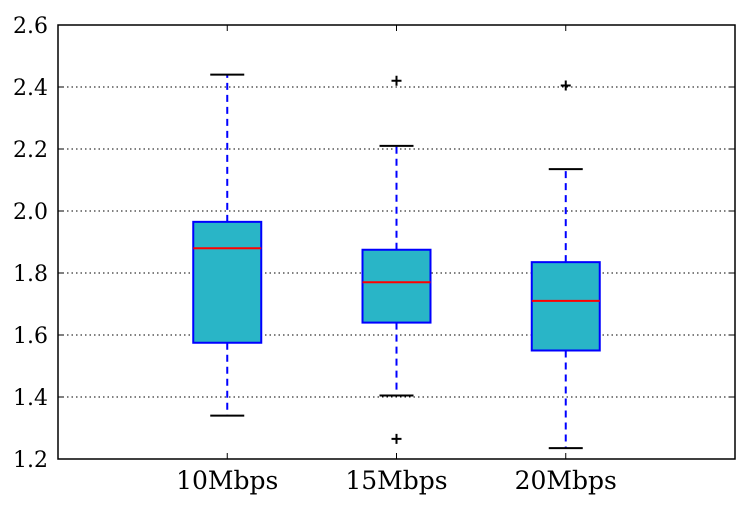 This screenshot has height=506, width=747. I want to click on y-tick-label: 1.2, so click(30, 460).